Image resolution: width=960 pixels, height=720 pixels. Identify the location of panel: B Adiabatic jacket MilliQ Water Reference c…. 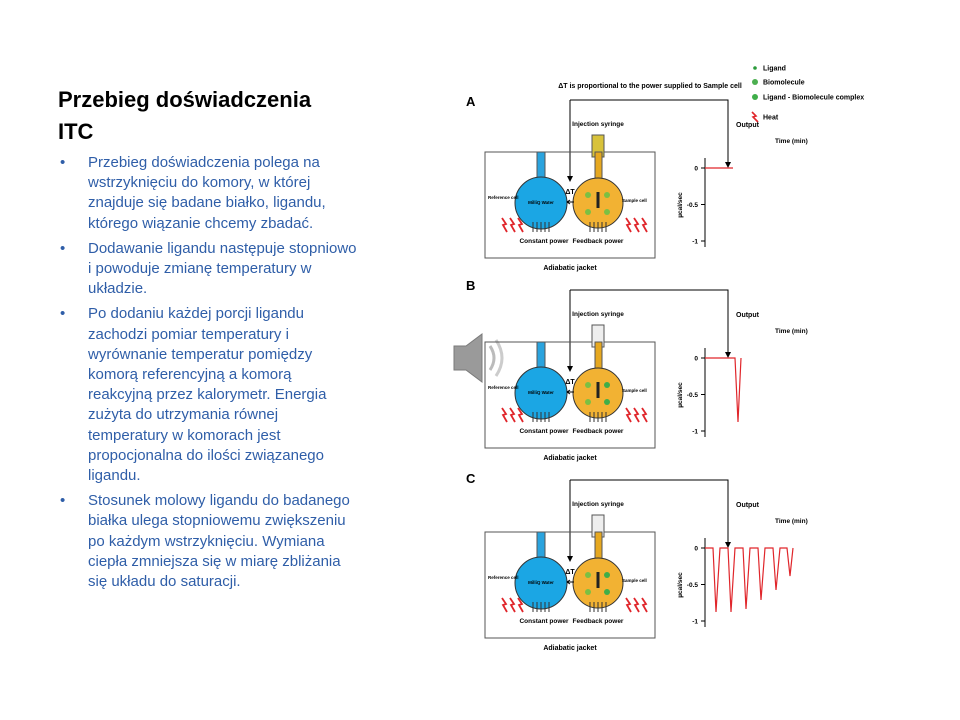
(637, 370).